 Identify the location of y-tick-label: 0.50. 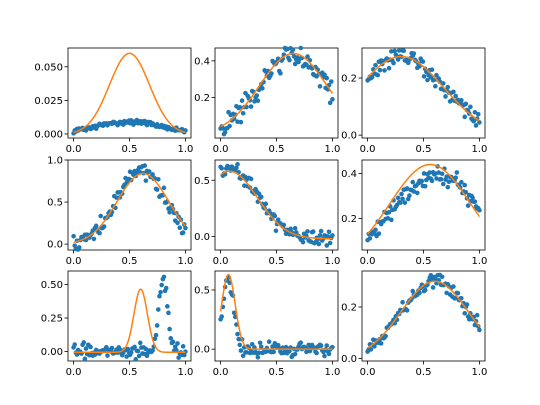
(52, 285).